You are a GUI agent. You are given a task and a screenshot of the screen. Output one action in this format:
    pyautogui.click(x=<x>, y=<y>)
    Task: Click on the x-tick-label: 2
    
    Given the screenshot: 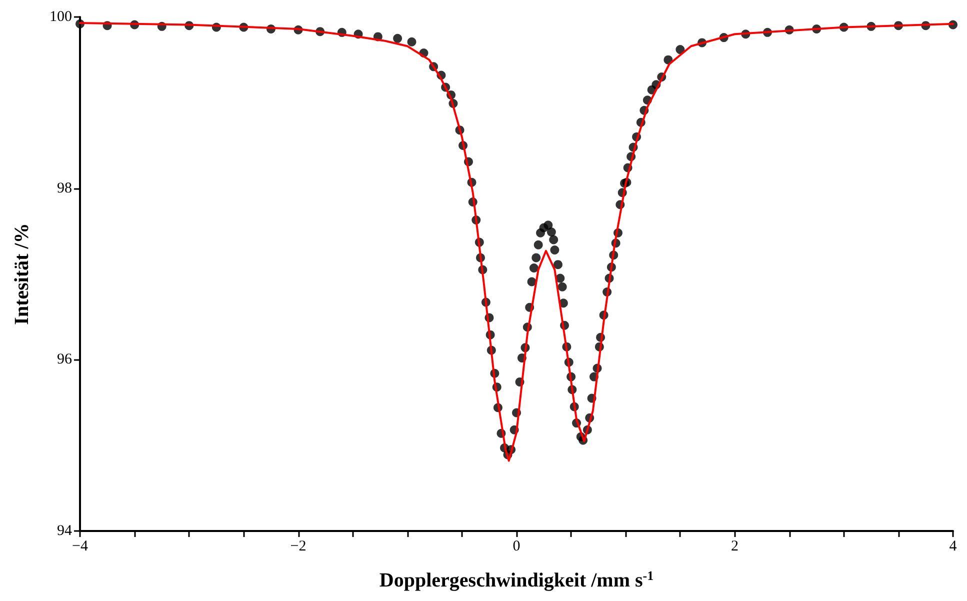 What is the action you would take?
    pyautogui.click(x=734, y=546)
    